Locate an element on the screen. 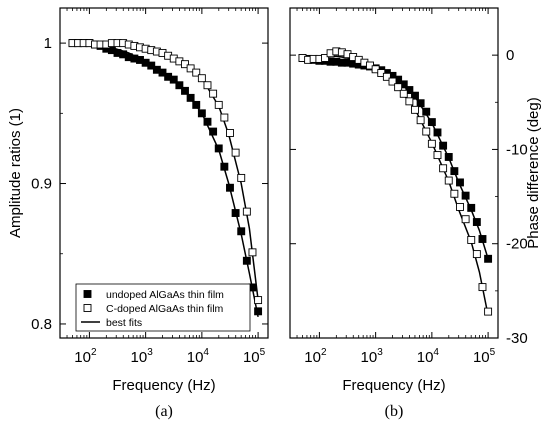 This screenshot has height=426, width=550. y-tick-label: -30 is located at coordinates (517, 338).